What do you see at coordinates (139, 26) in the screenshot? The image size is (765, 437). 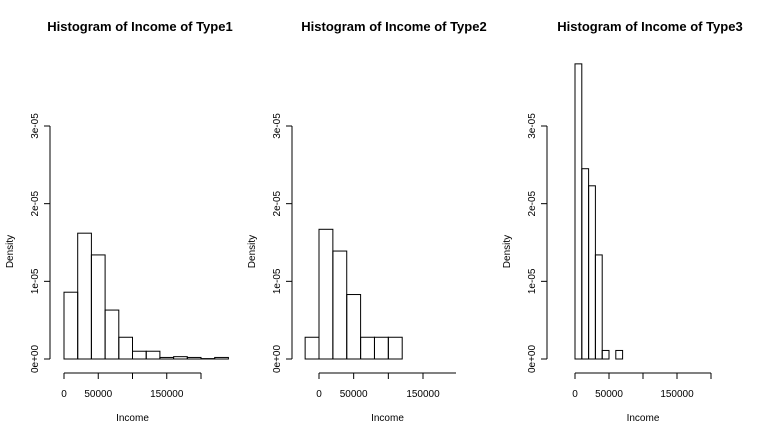 I see `chart-title: Histogram of Income of Type1` at bounding box center [139, 26].